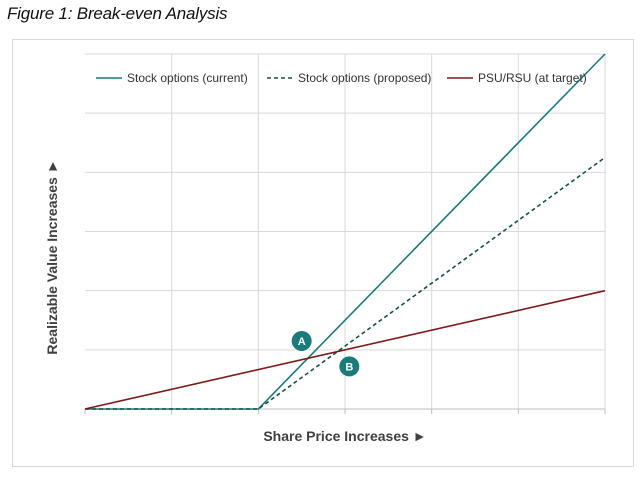  Describe the element at coordinates (344, 436) in the screenshot. I see `x-axis-title: Share Price Increases ►` at that location.